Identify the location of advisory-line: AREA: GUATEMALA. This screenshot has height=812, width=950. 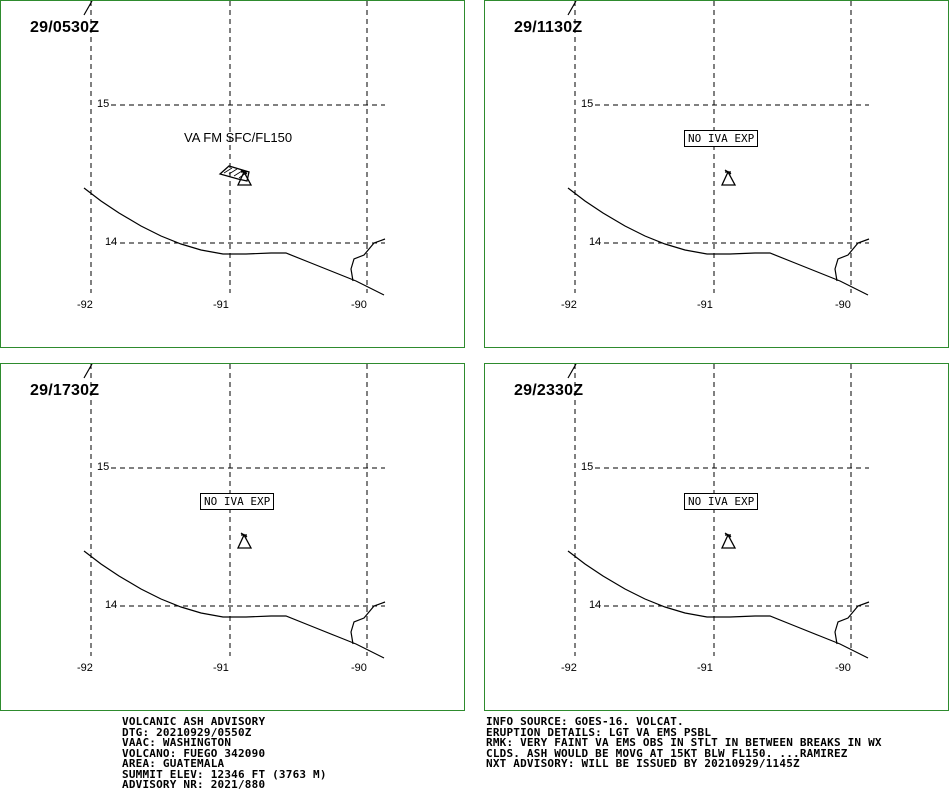
(173, 763).